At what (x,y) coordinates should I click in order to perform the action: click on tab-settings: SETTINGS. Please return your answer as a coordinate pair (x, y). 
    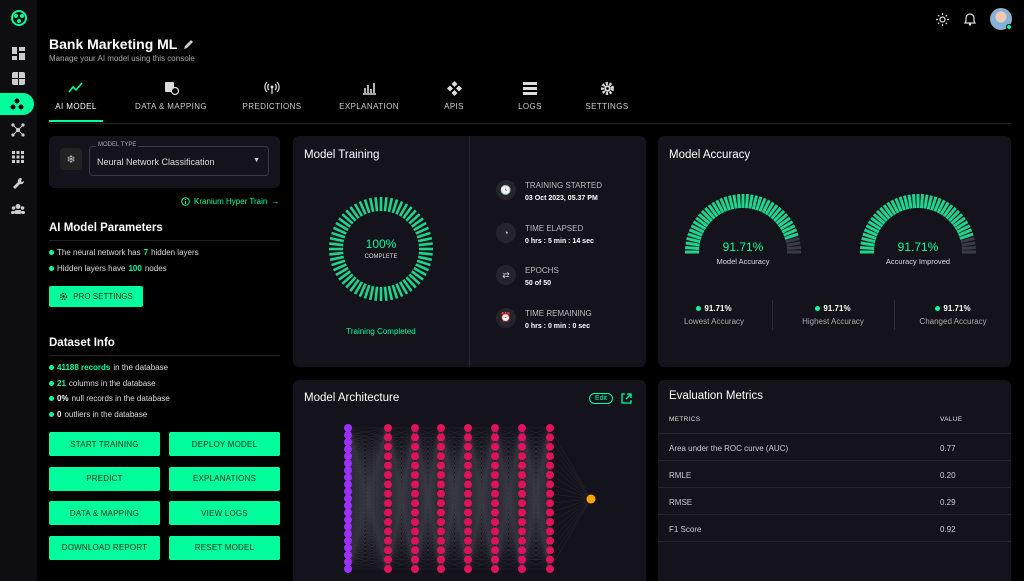
    Looking at the image, I should click on (606, 101).